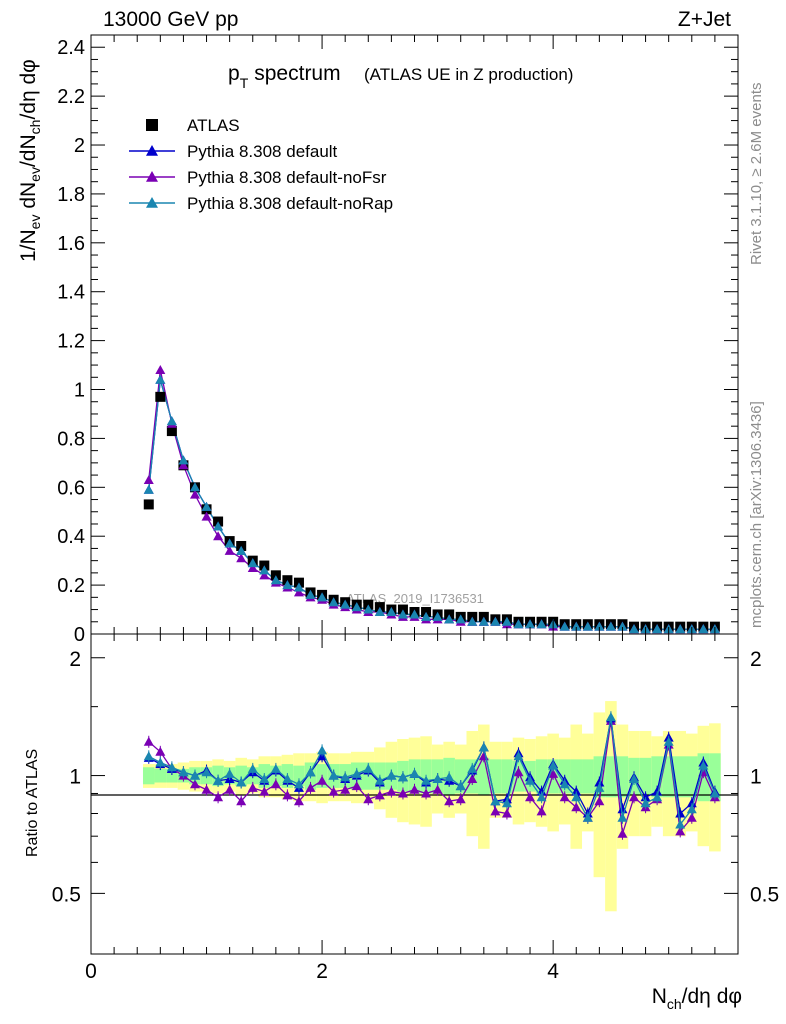  Describe the element at coordinates (91, 971) in the screenshot. I see `x-tick-label: 0` at that location.